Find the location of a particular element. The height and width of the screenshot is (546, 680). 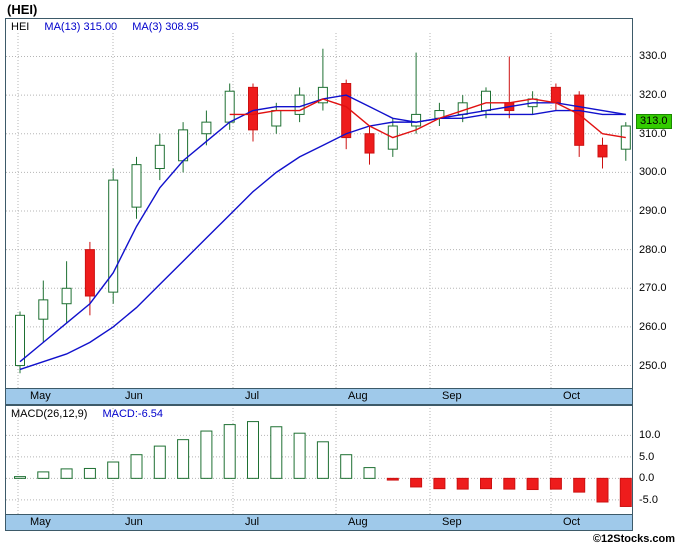

legend-ma13-label: MA(13) is located at coordinates (62, 27).